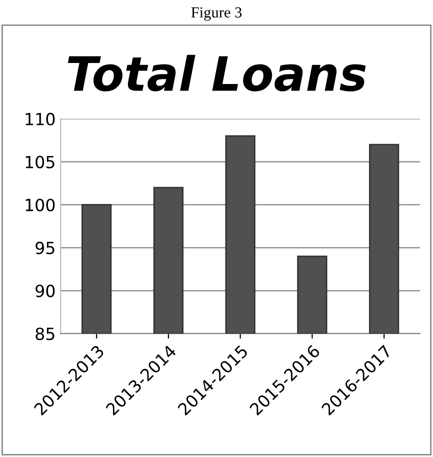 The height and width of the screenshot is (457, 433). I want to click on y-tick-label: 85, so click(45, 334).